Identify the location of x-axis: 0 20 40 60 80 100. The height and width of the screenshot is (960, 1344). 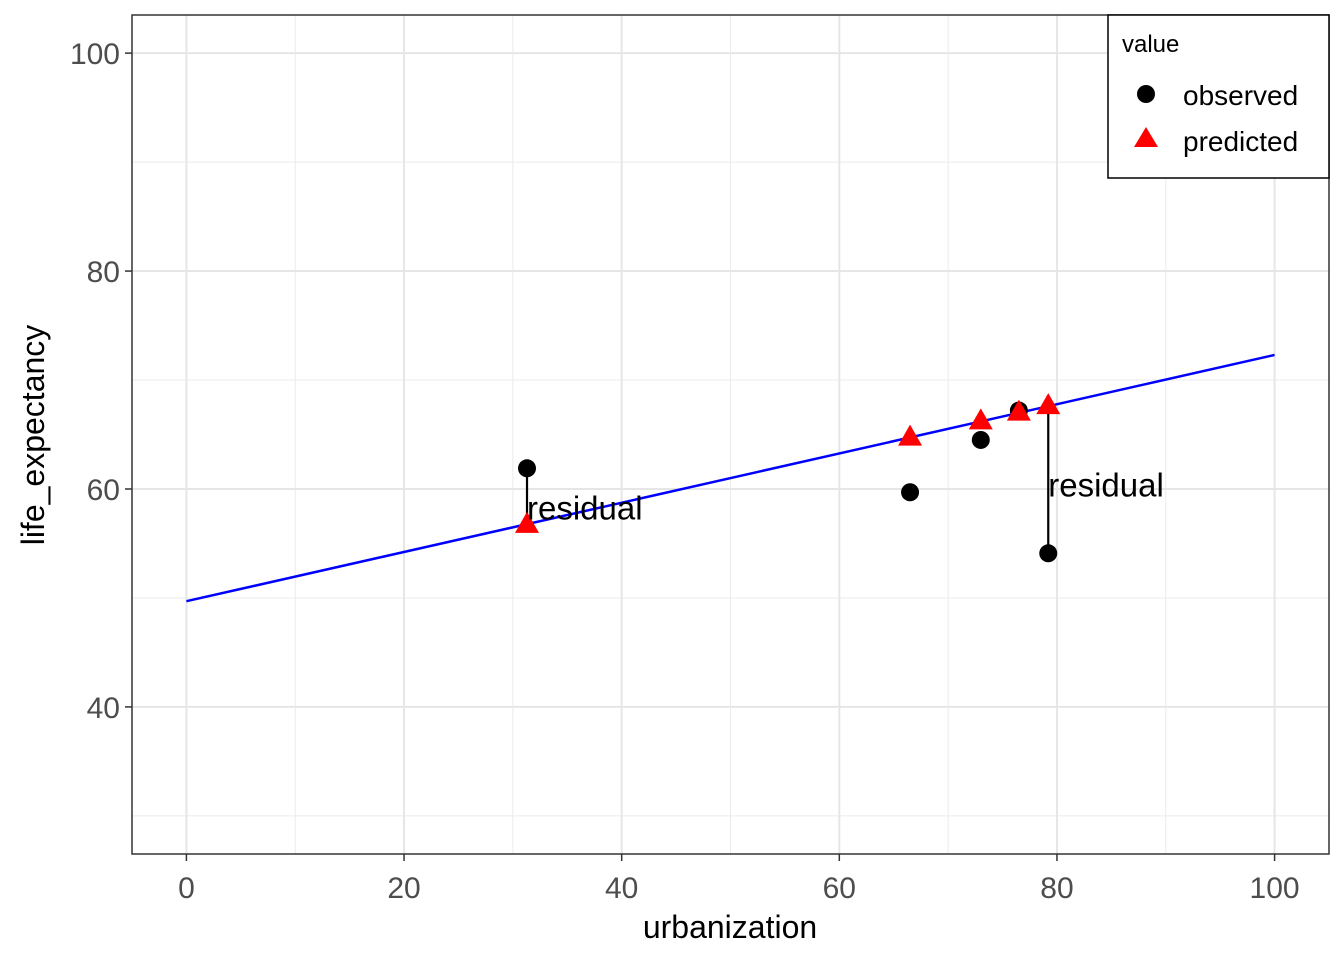
(739, 879).